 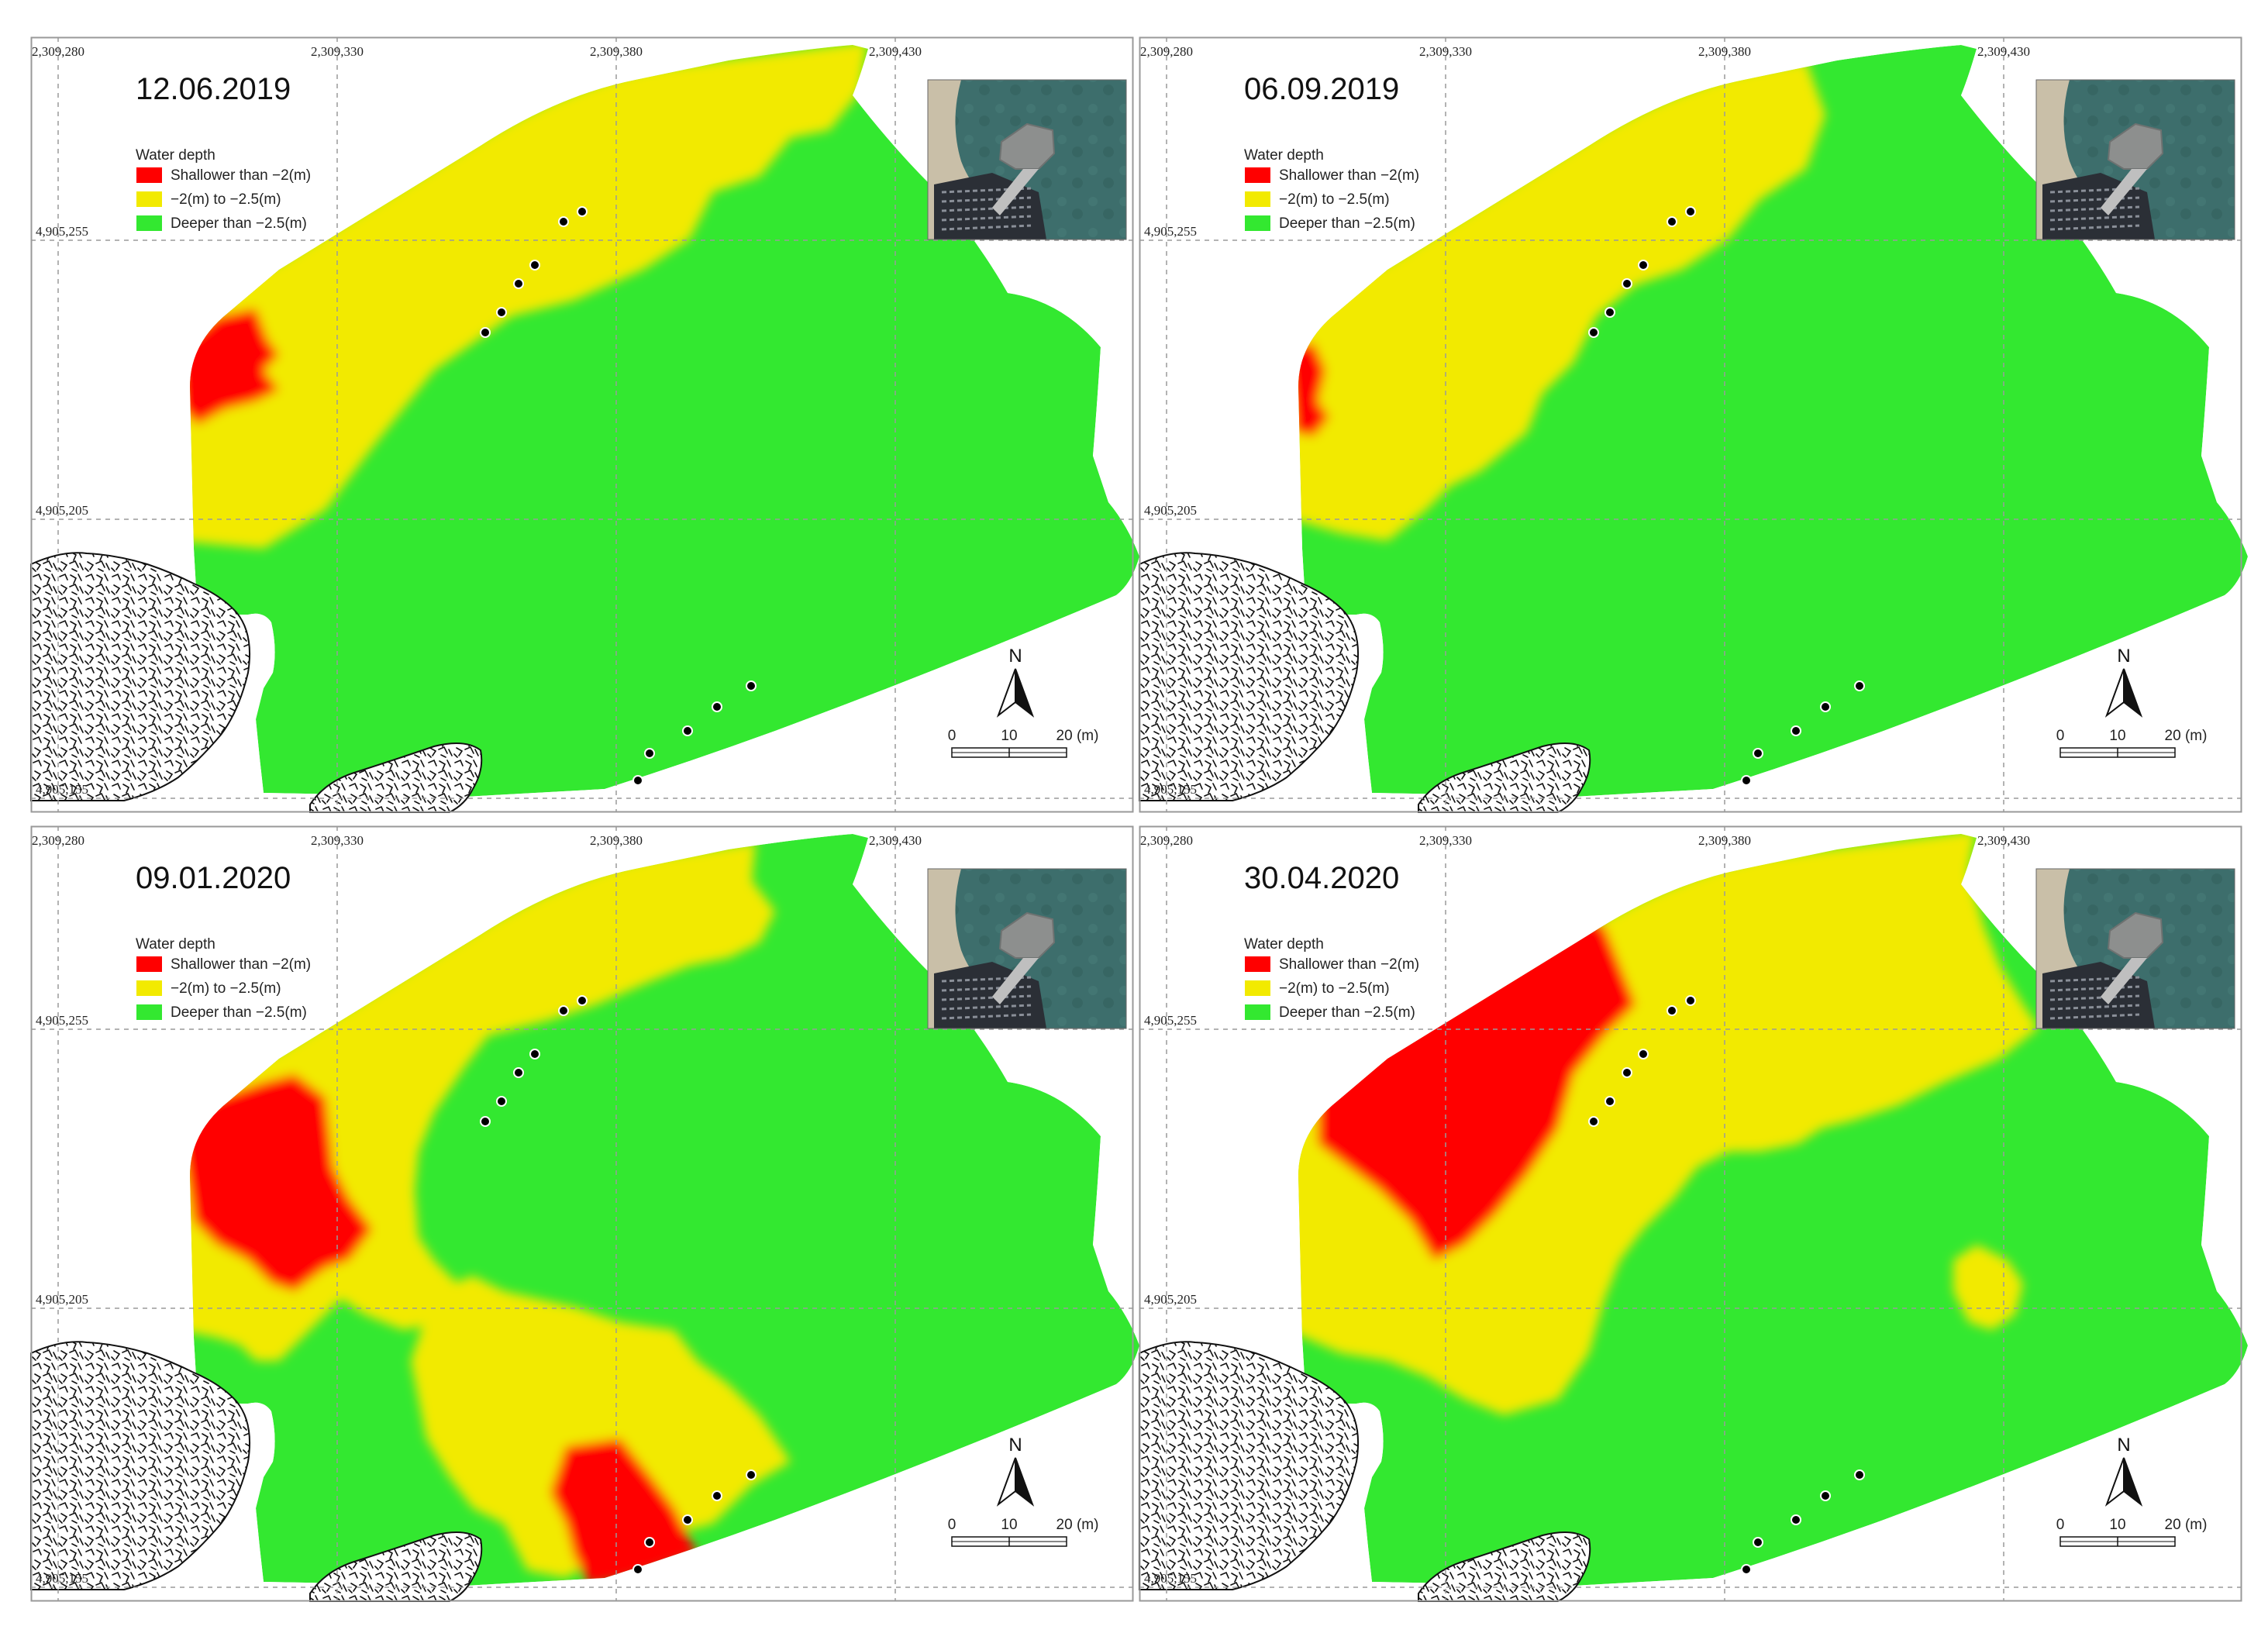 I want to click on panel-date: 12.06.2019, so click(x=213, y=89).